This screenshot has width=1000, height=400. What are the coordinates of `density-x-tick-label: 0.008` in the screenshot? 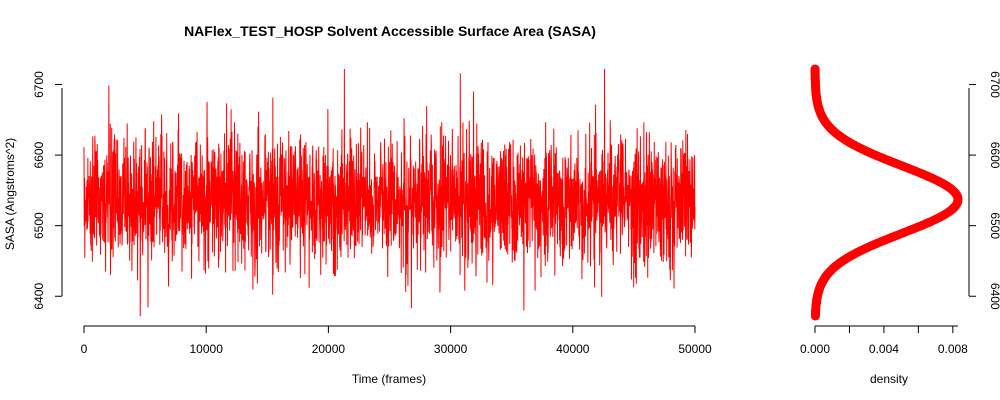 It's located at (953, 349).